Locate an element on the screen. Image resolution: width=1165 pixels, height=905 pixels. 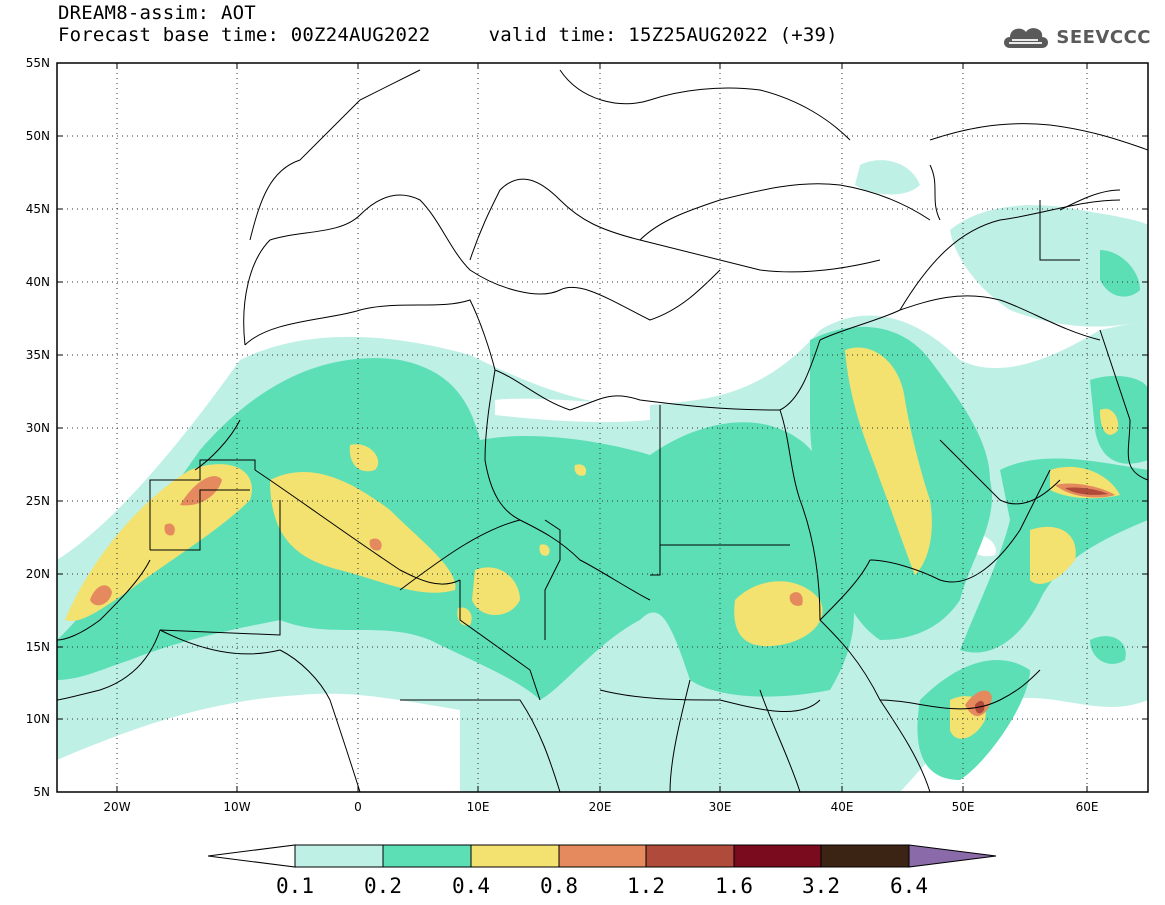
lat-label-35n: 35N is located at coordinates (38, 355).